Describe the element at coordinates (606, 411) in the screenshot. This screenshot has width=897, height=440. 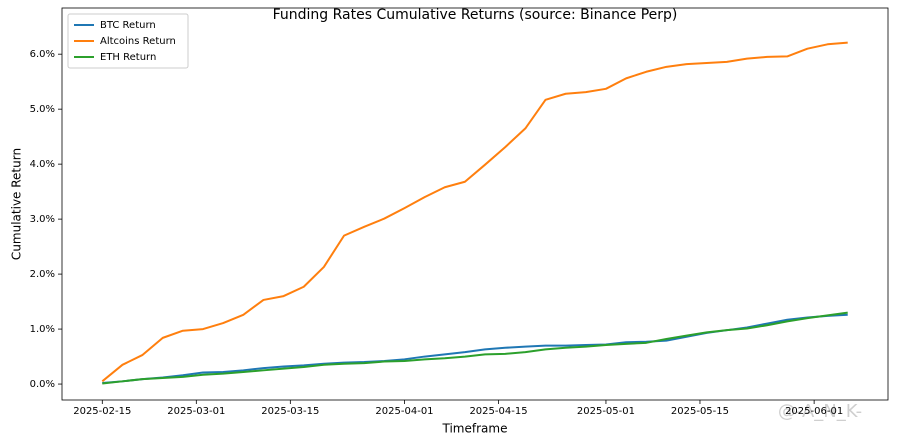
I see `x-tick-label: 2025-05-01` at that location.